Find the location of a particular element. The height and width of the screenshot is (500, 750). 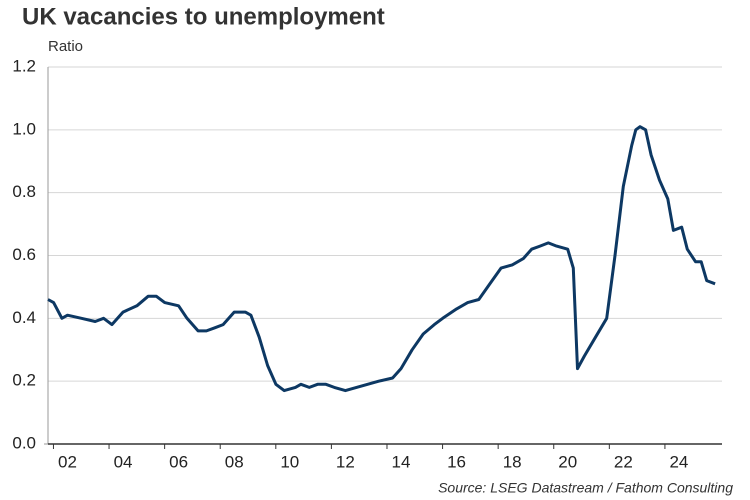

x-tick-label: 22 is located at coordinates (623, 461).